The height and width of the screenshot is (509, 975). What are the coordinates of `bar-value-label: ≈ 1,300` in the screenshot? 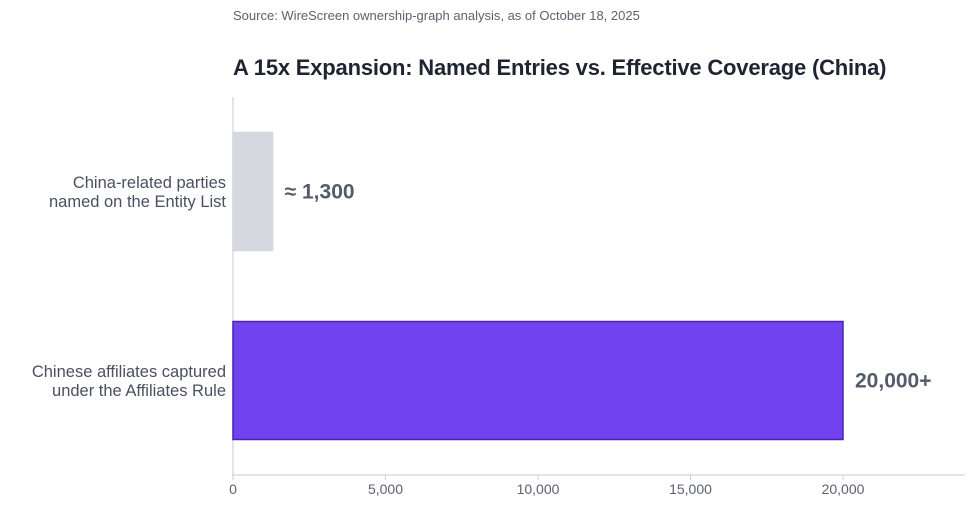 It's located at (320, 192).